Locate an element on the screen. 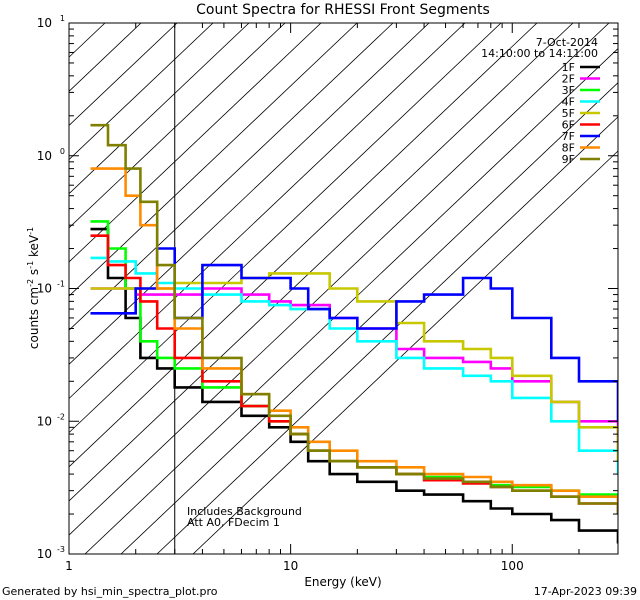  x-tick-label: 10 is located at coordinates (290, 566).